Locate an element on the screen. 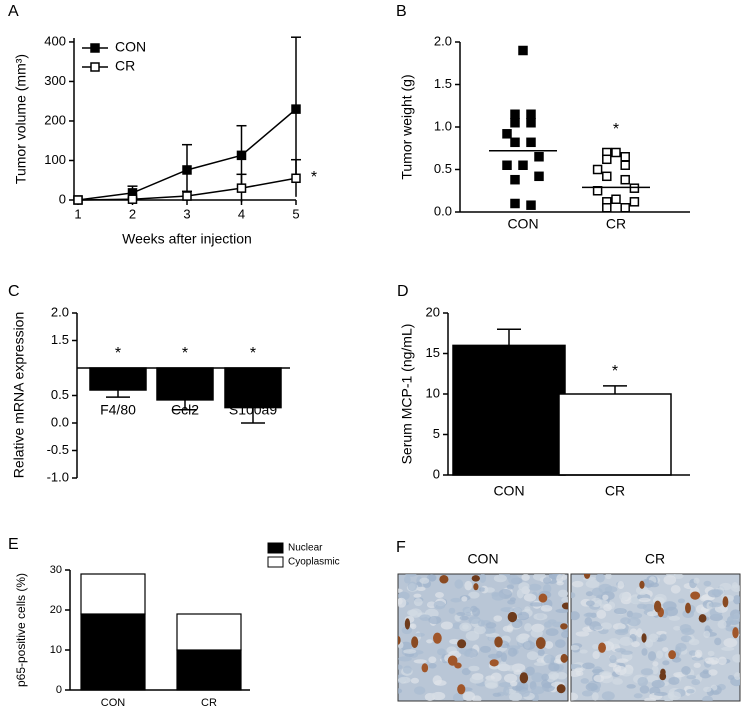 Image resolution: width=746 pixels, height=709 pixels. x-tick-label: 2 is located at coordinates (132, 213).